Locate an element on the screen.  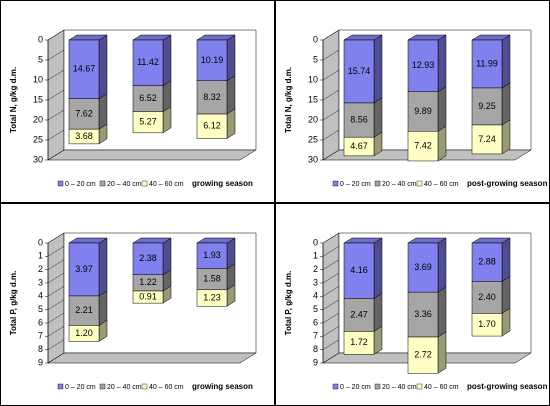
value-label: 6.52 is located at coordinates (148, 98).